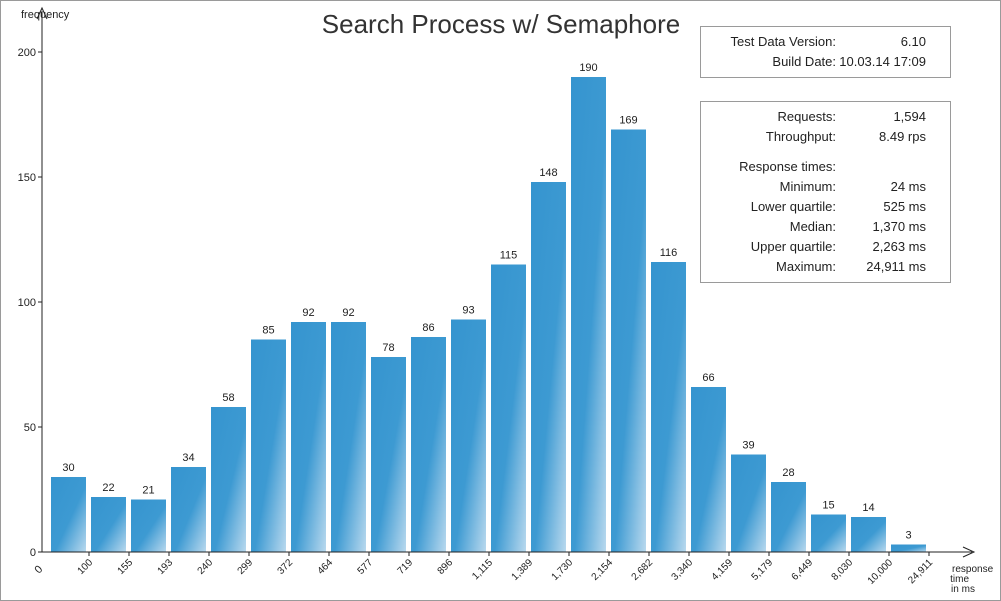 This screenshot has height=601, width=1001. What do you see at coordinates (563, 570) in the screenshot?
I see `x-tick-label: 1,730` at bounding box center [563, 570].